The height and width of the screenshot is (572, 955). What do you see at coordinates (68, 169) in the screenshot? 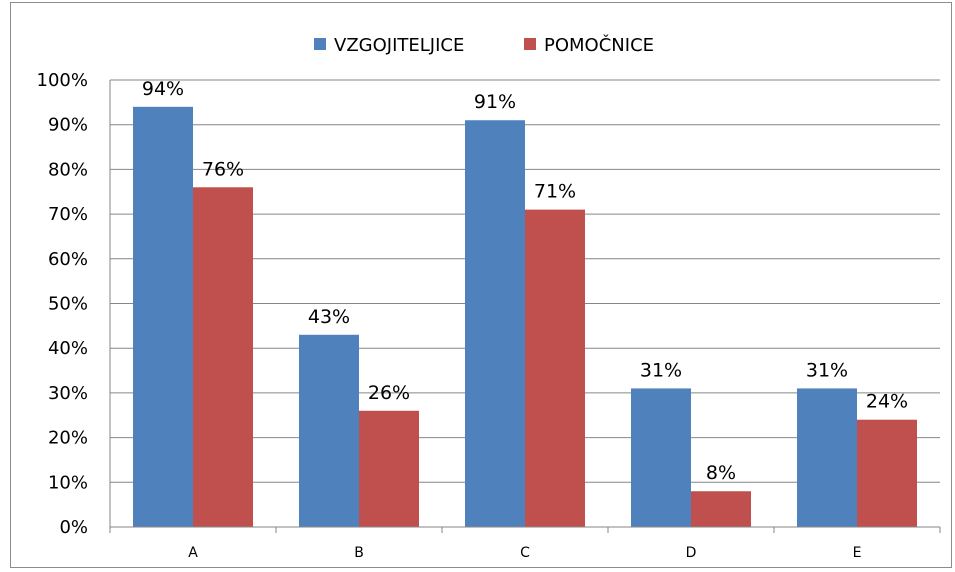
I see `y-tick-label: 80%` at bounding box center [68, 169].